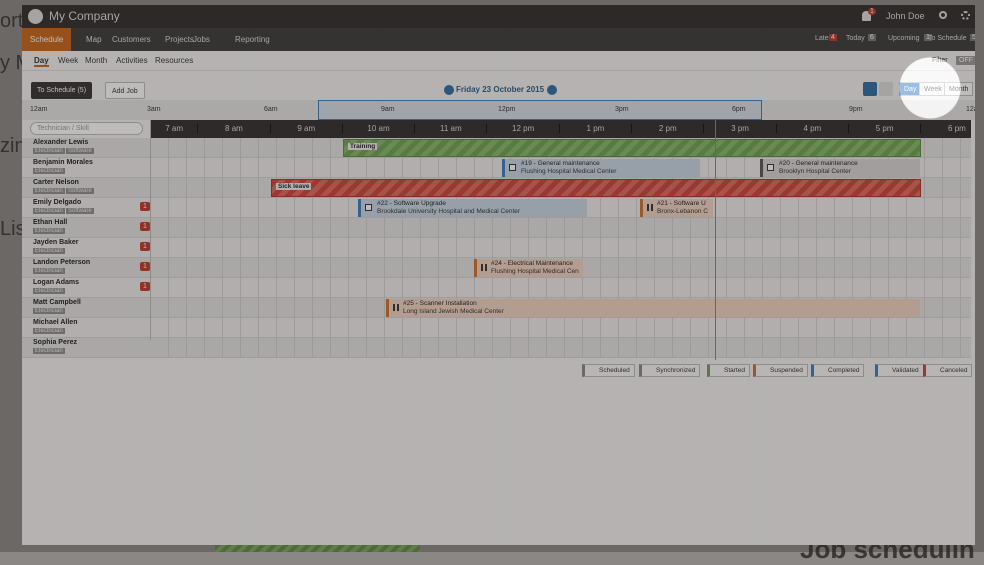 The image size is (984, 565). What do you see at coordinates (47, 39) in the screenshot?
I see `nav-item: Schedule` at bounding box center [47, 39].